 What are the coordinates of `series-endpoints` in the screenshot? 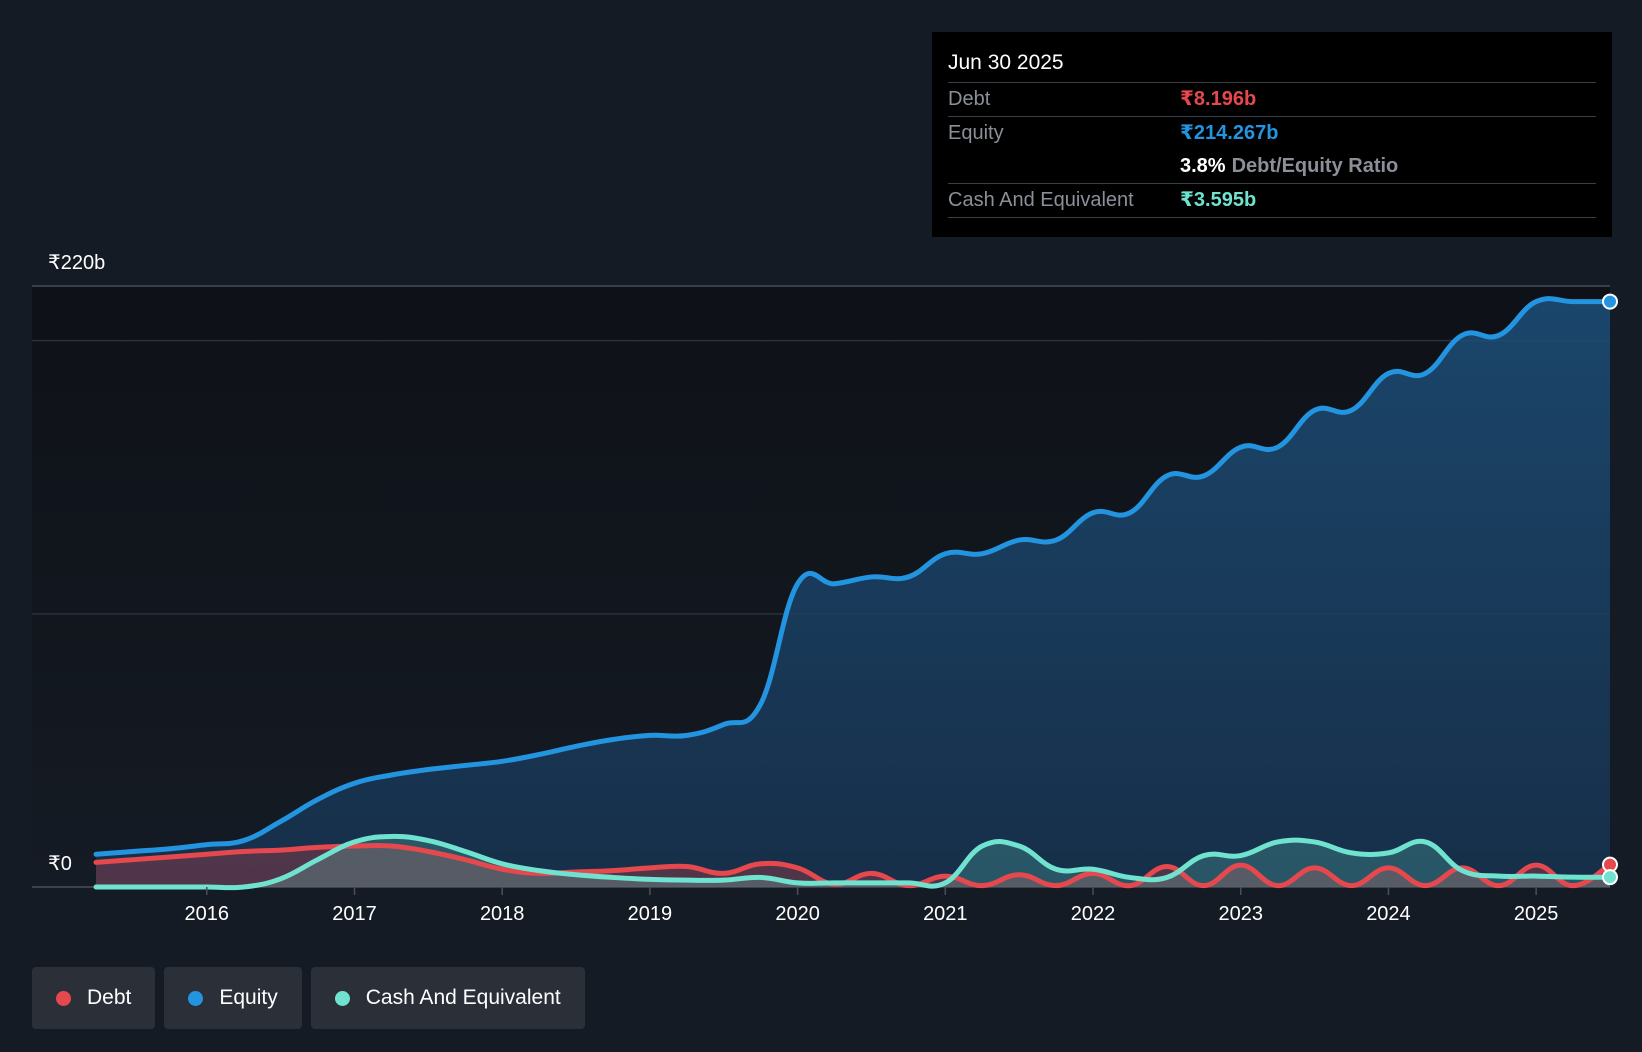 It's located at (1610, 589).